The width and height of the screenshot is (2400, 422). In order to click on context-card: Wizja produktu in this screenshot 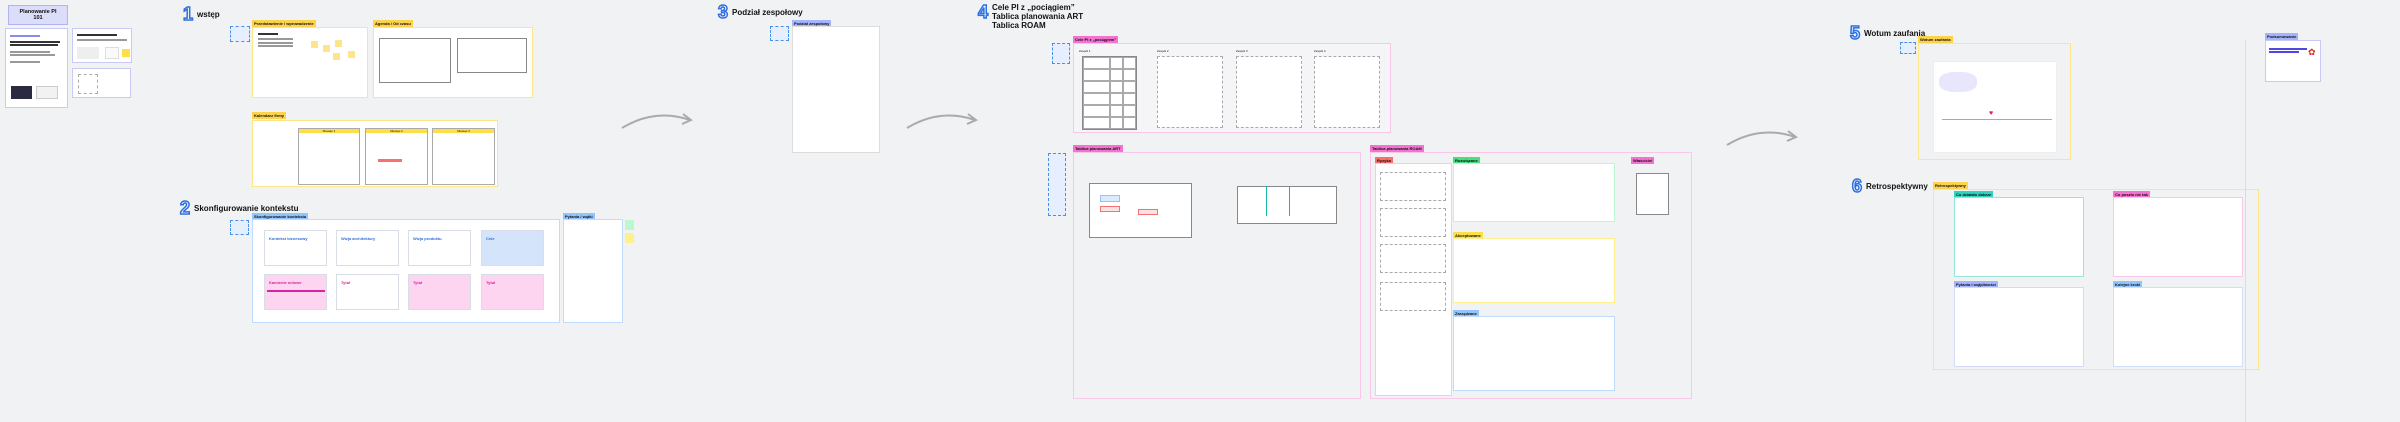, I will do `click(439, 248)`.